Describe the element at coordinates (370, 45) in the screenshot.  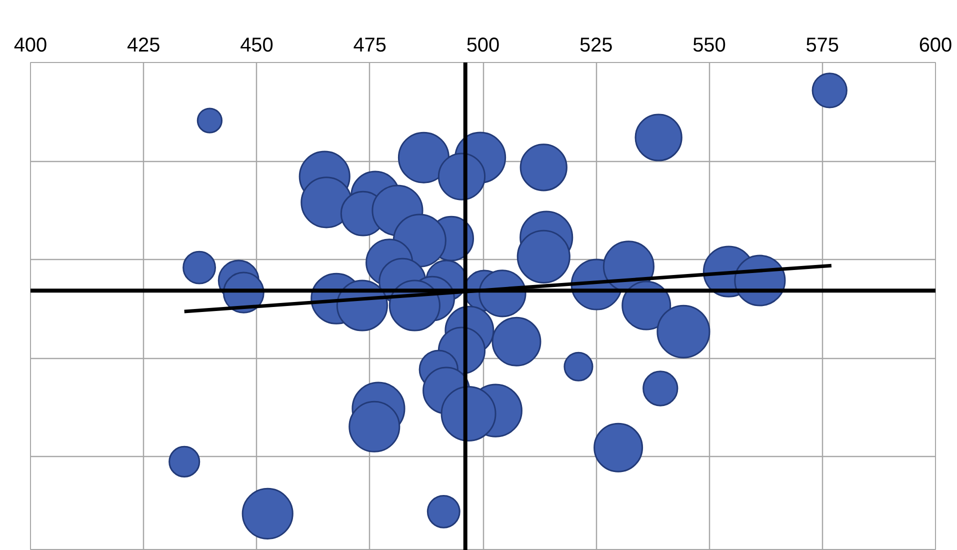
I see `x-tick-label: 475` at that location.